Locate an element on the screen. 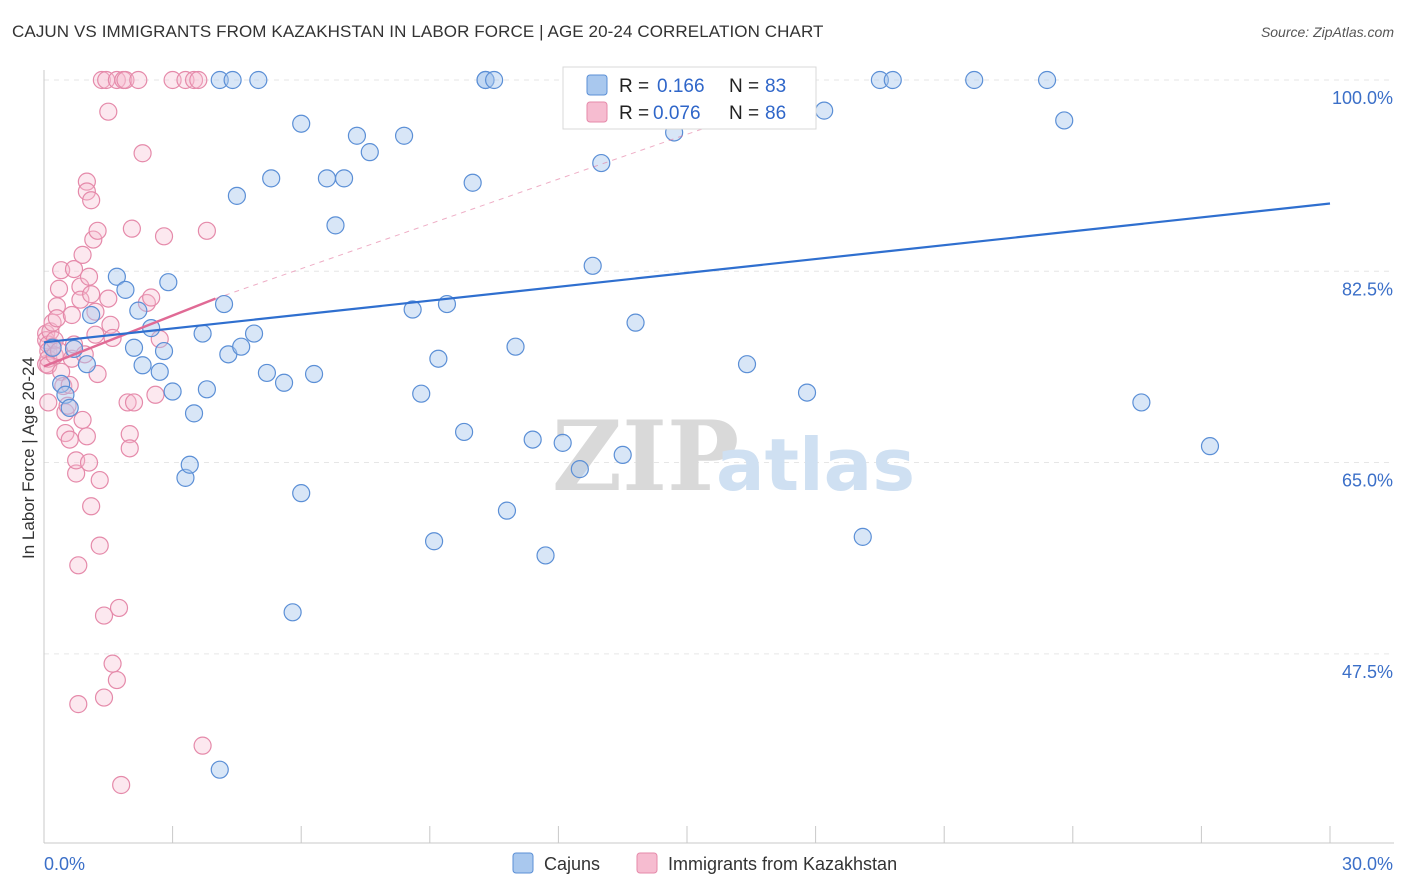  series-legend: Cajuns Immigrants from Kazakhstan is located at coordinates (704, 863).